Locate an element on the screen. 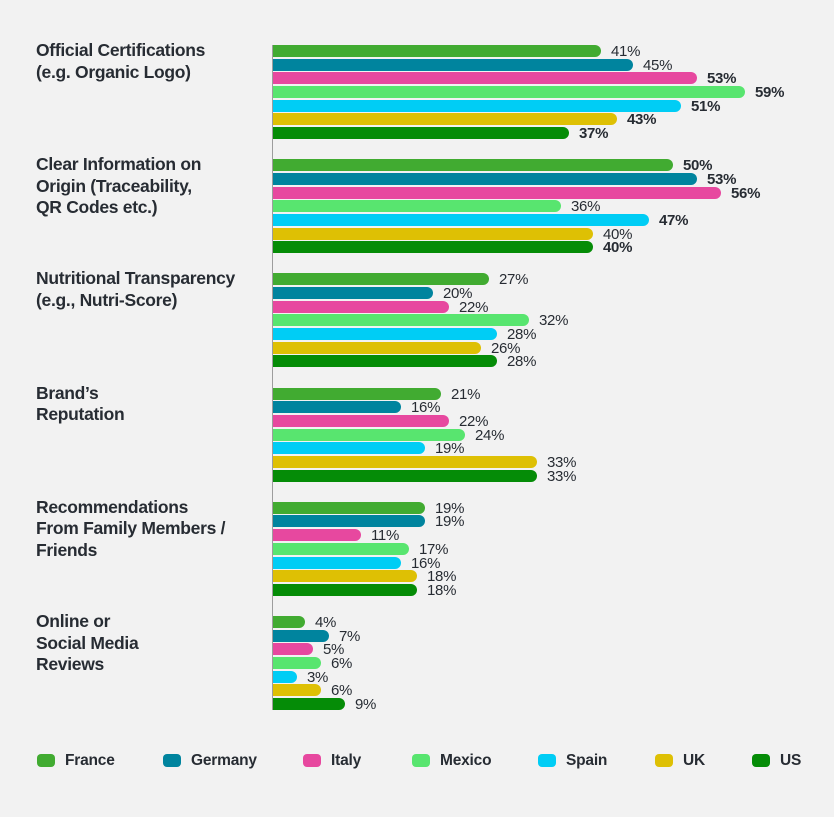 The image size is (834, 817). value-label: 41% is located at coordinates (626, 51).